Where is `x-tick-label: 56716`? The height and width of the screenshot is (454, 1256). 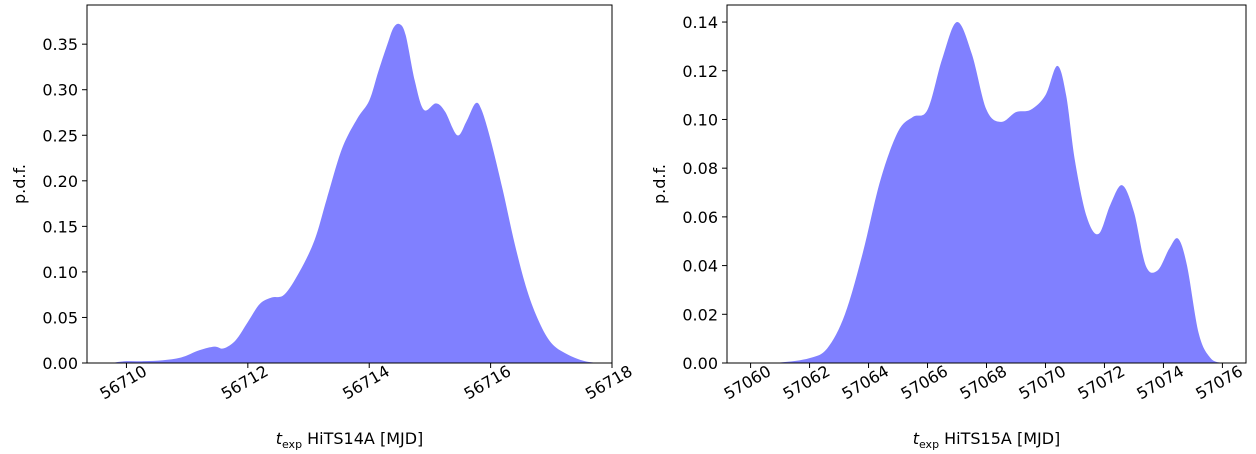
x-tick-label: 56716 is located at coordinates (488, 382).